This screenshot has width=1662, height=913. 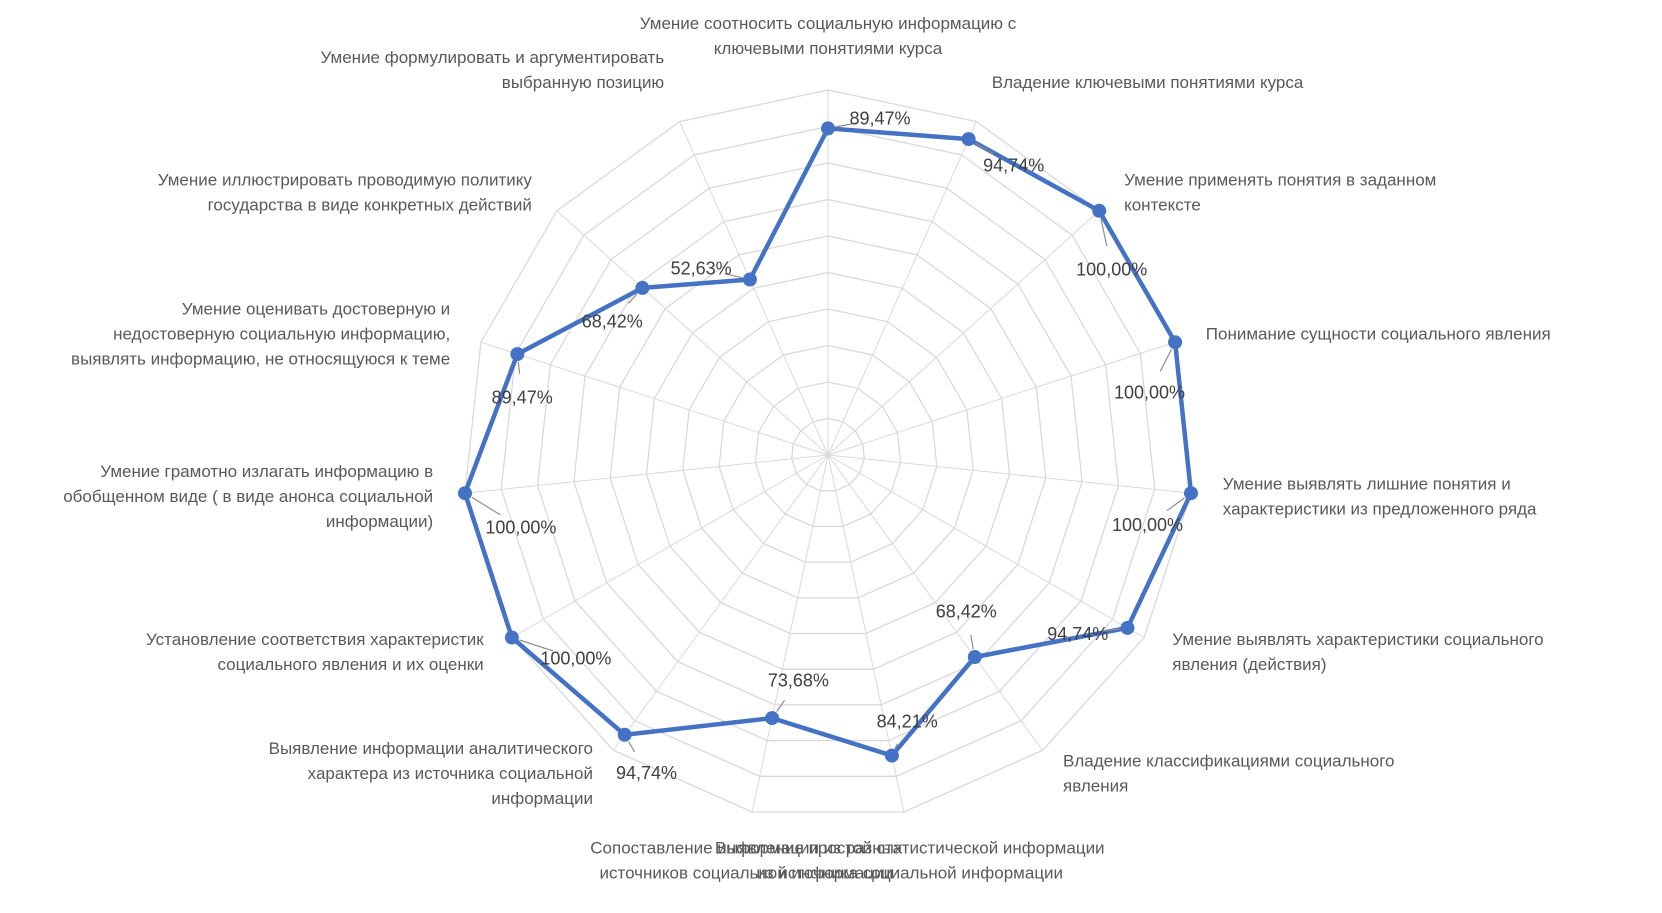 I want to click on category-label: Понимание сущности социального явления, so click(x=1378, y=334).